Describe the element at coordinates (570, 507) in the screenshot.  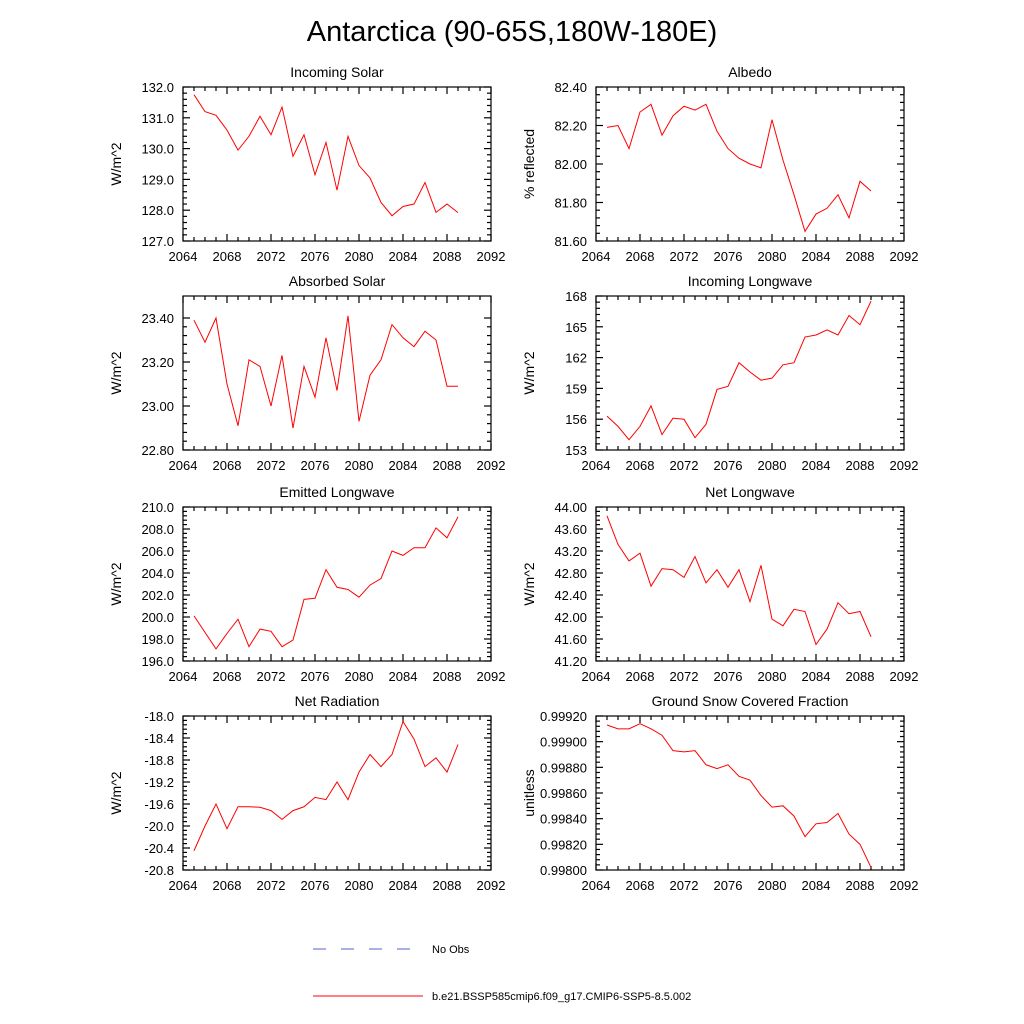
I see `y-tick-label: 44.00` at that location.